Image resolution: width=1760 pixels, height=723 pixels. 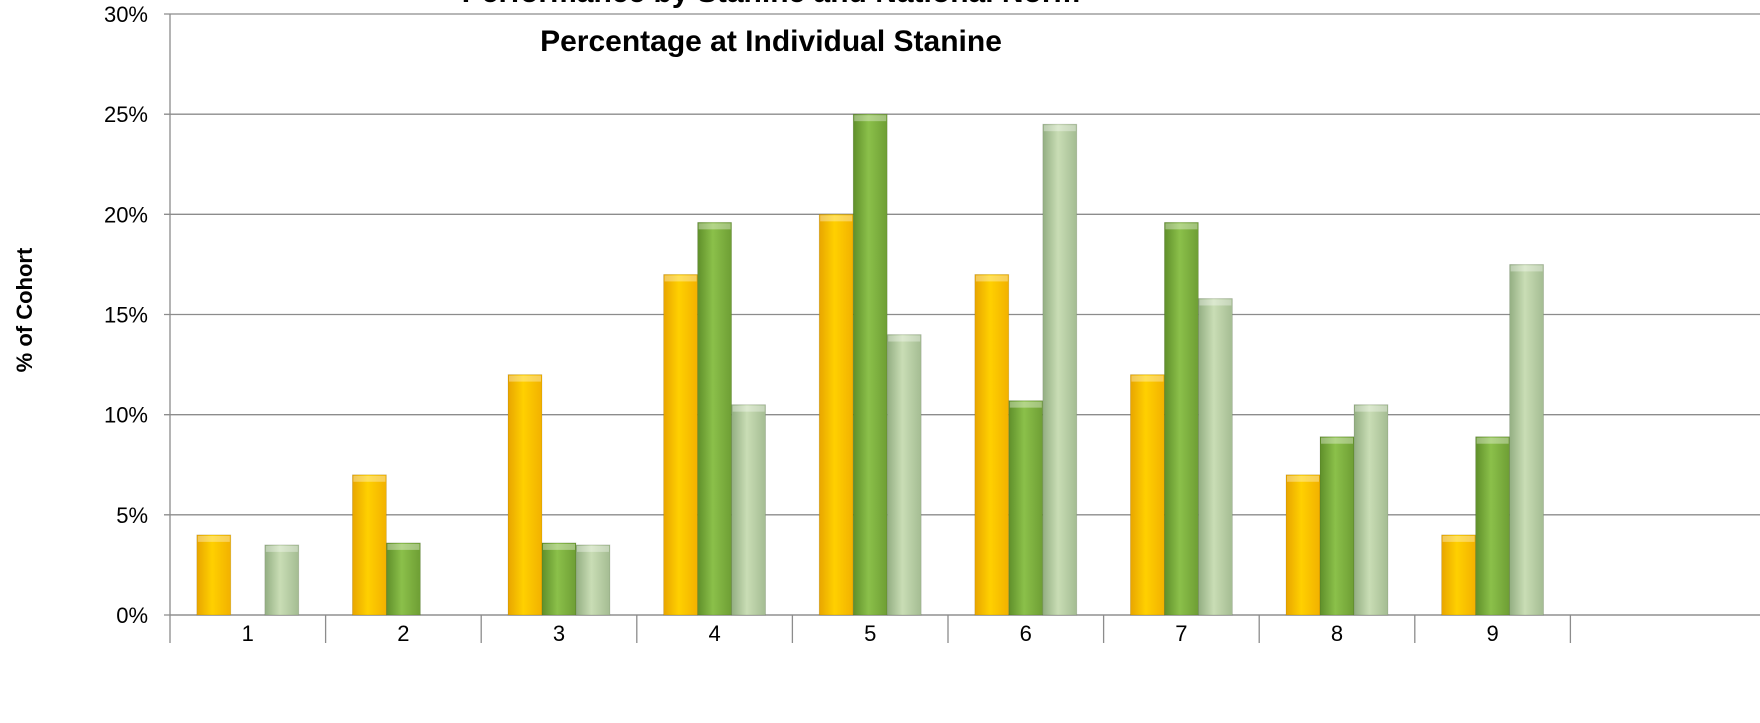 What do you see at coordinates (1026, 633) in the screenshot?
I see `x-tick-label: 6` at bounding box center [1026, 633].